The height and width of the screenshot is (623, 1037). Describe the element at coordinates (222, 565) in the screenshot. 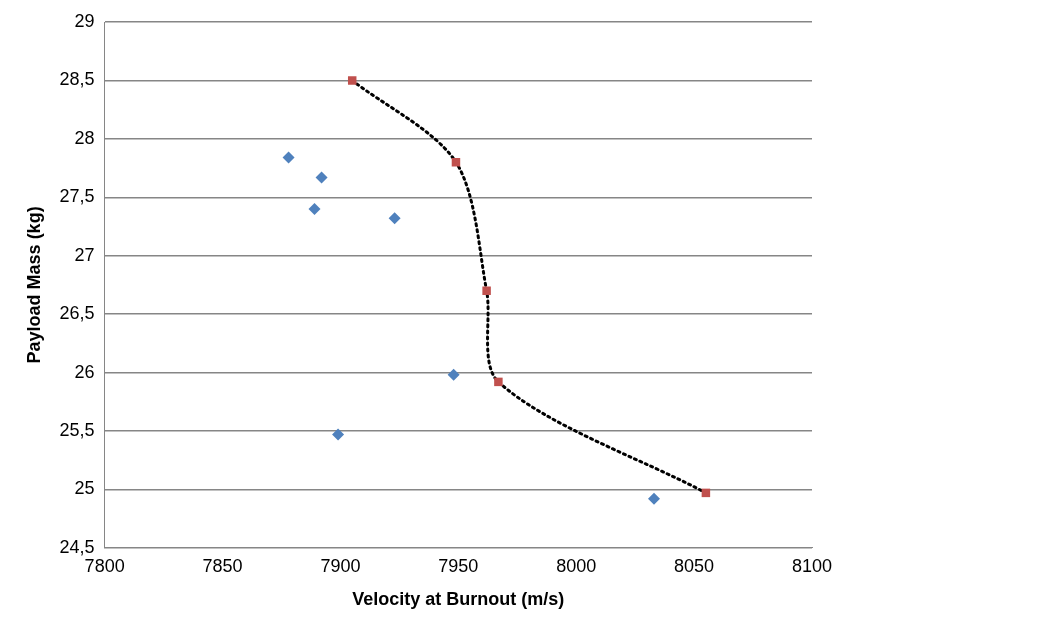

I see `x-tick-label: 7850` at that location.